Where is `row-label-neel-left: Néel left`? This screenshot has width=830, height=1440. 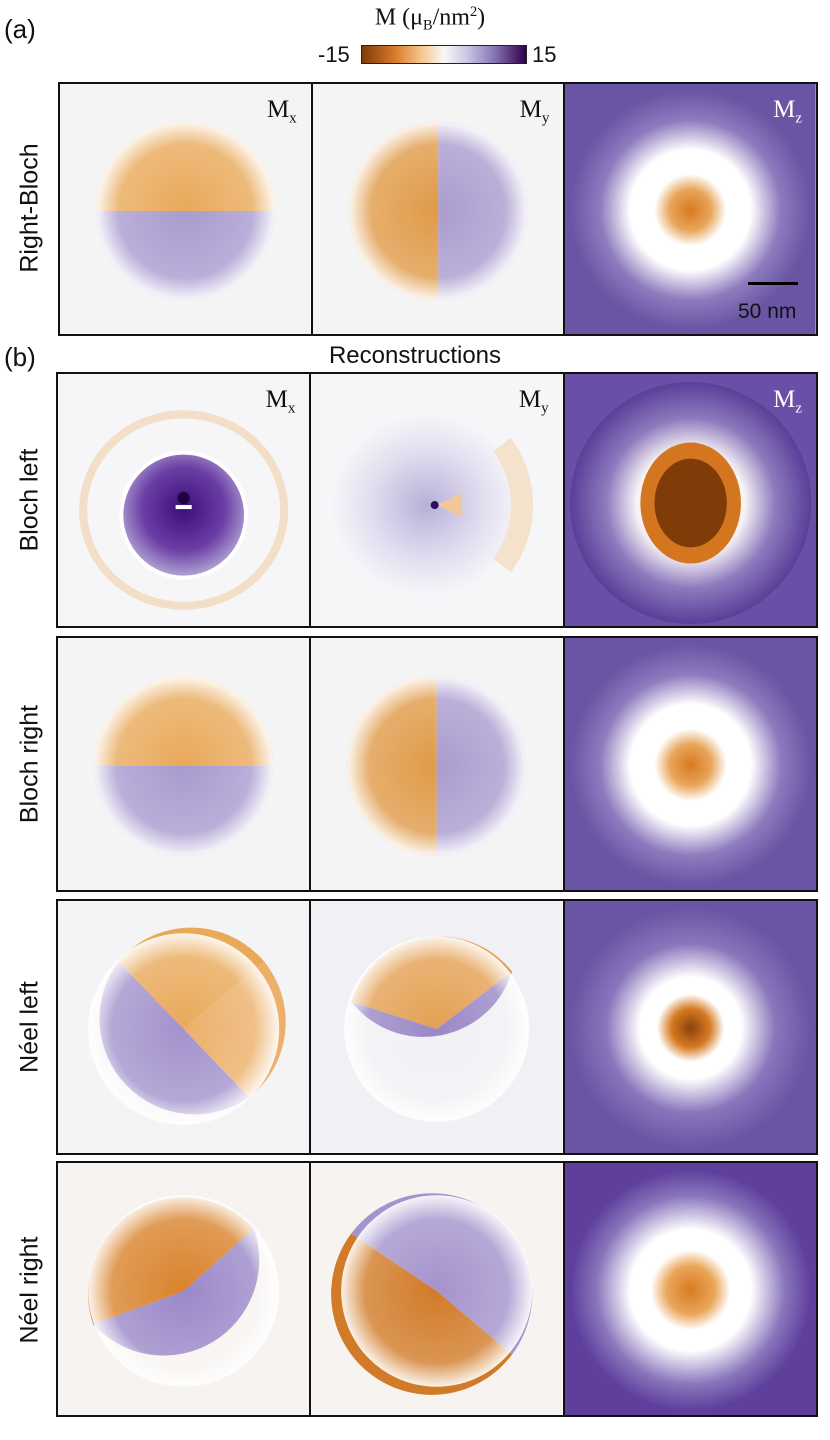
row-label-neel-left: Néel left is located at coordinates (29, 1027).